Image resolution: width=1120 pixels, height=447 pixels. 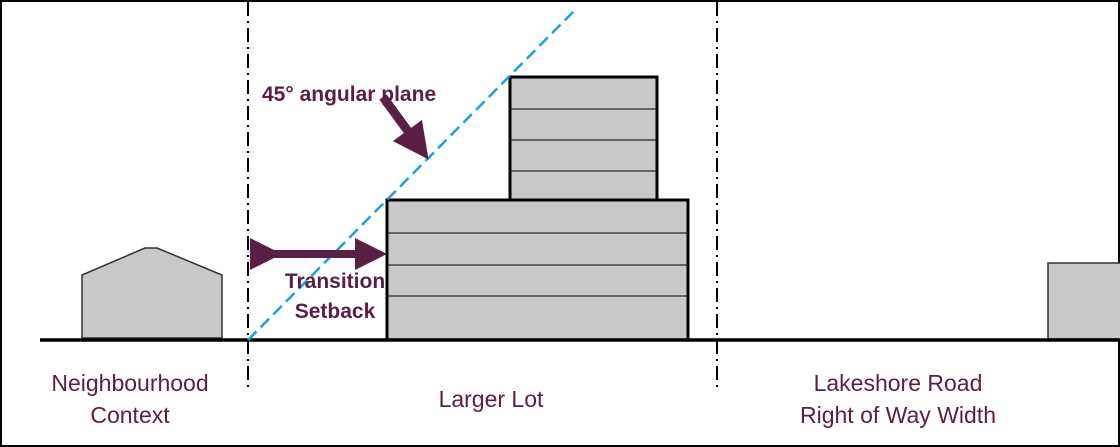 I want to click on house, so click(x=152, y=293).